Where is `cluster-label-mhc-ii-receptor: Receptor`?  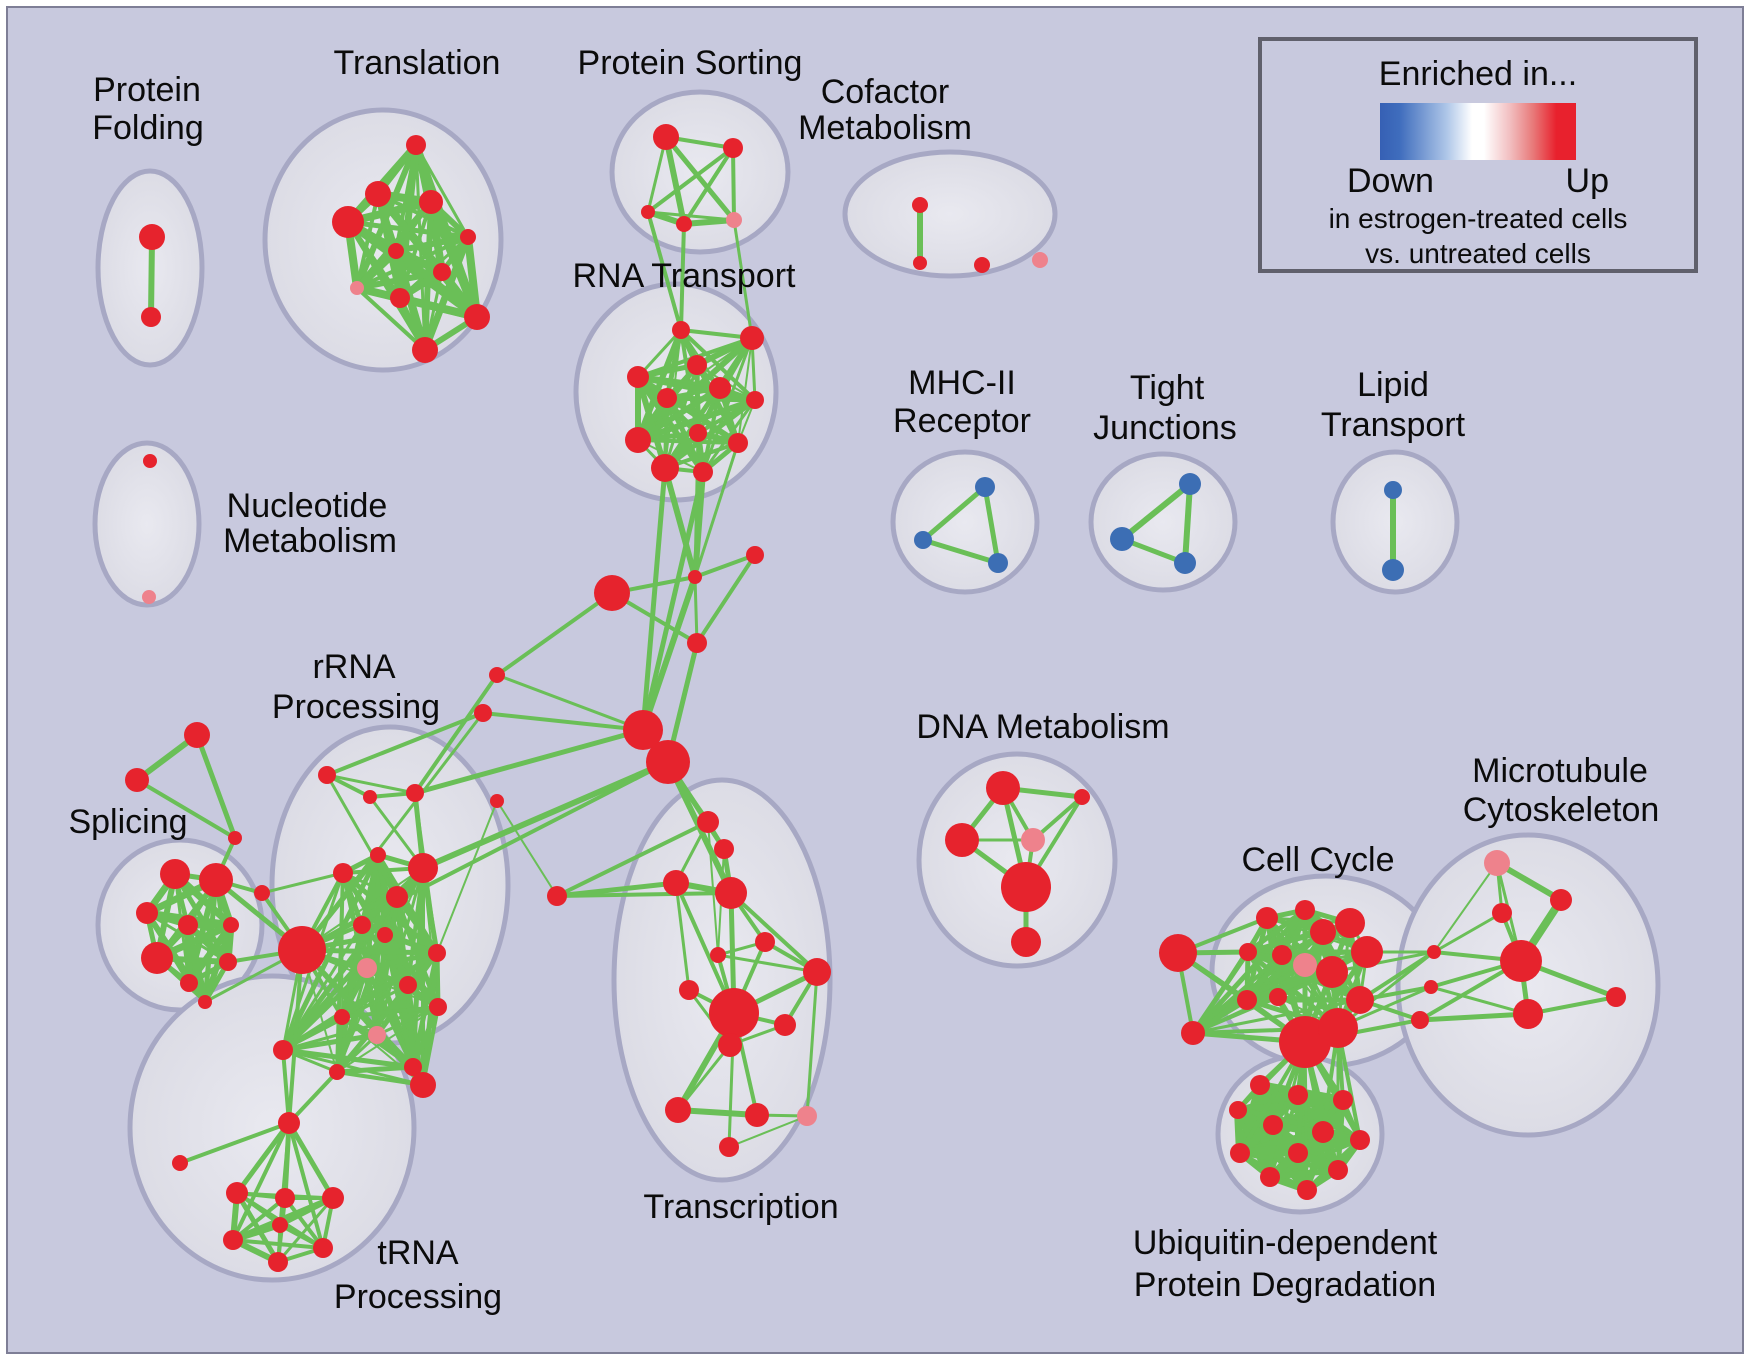 cluster-label-mhc-ii-receptor: Receptor is located at coordinates (962, 421).